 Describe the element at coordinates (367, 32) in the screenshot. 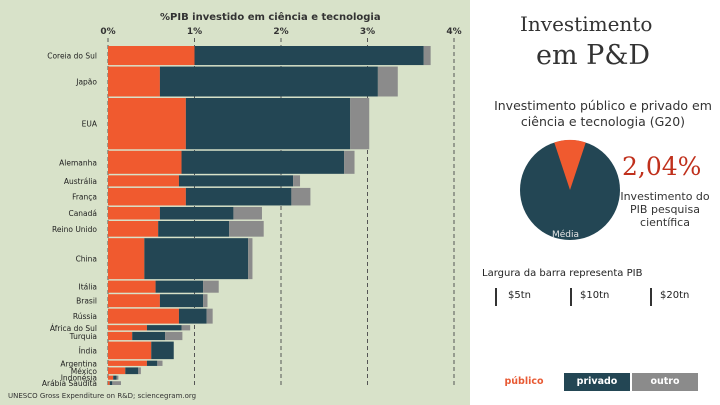

I see `x-tick-label: 3%` at that location.